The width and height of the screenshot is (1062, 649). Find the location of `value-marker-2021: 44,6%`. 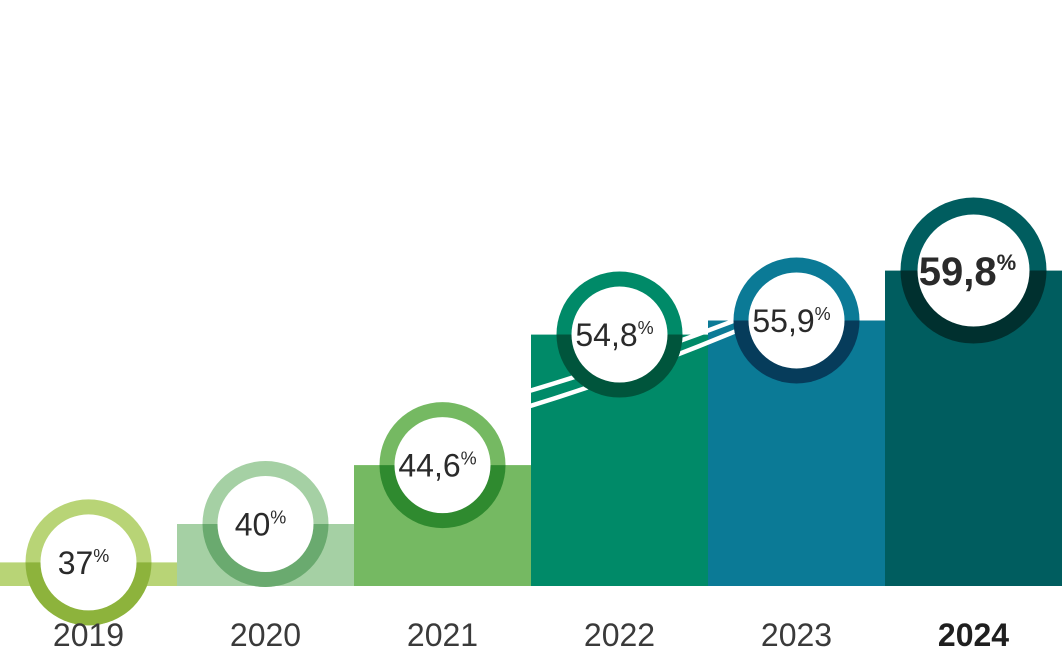

value-marker-2021: 44,6% is located at coordinates (442, 465).